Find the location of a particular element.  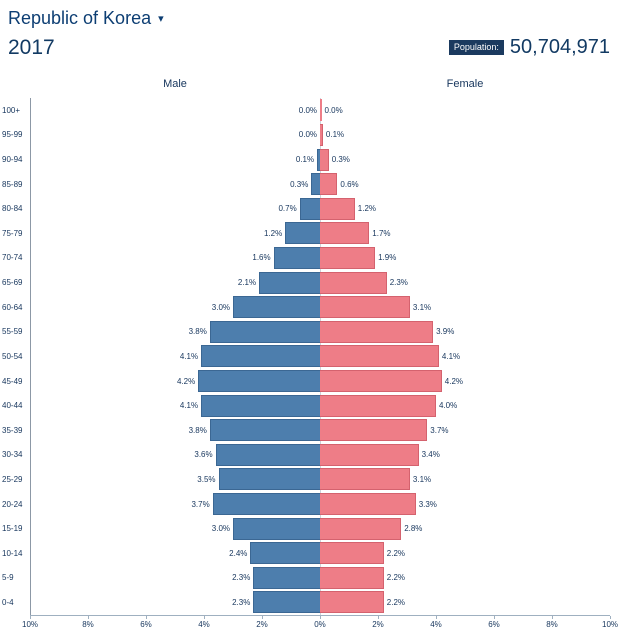

female-percent-label: 3.4% is located at coordinates (430, 455).